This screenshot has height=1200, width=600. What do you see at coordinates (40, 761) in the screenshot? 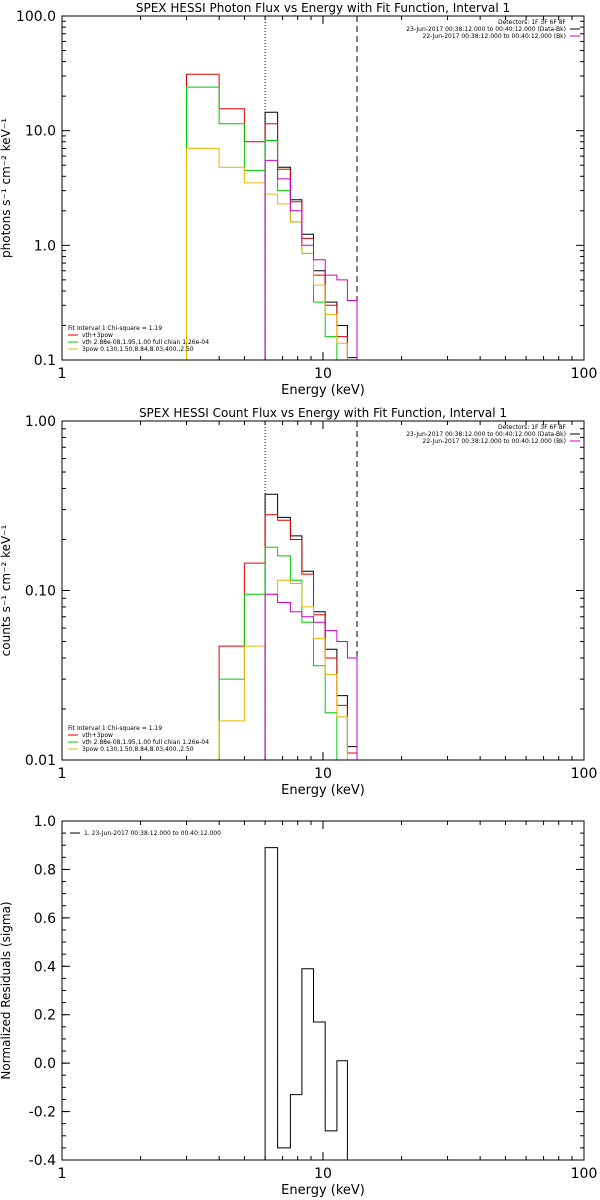
I see `y-tick-label: 0.01` at bounding box center [40, 761].